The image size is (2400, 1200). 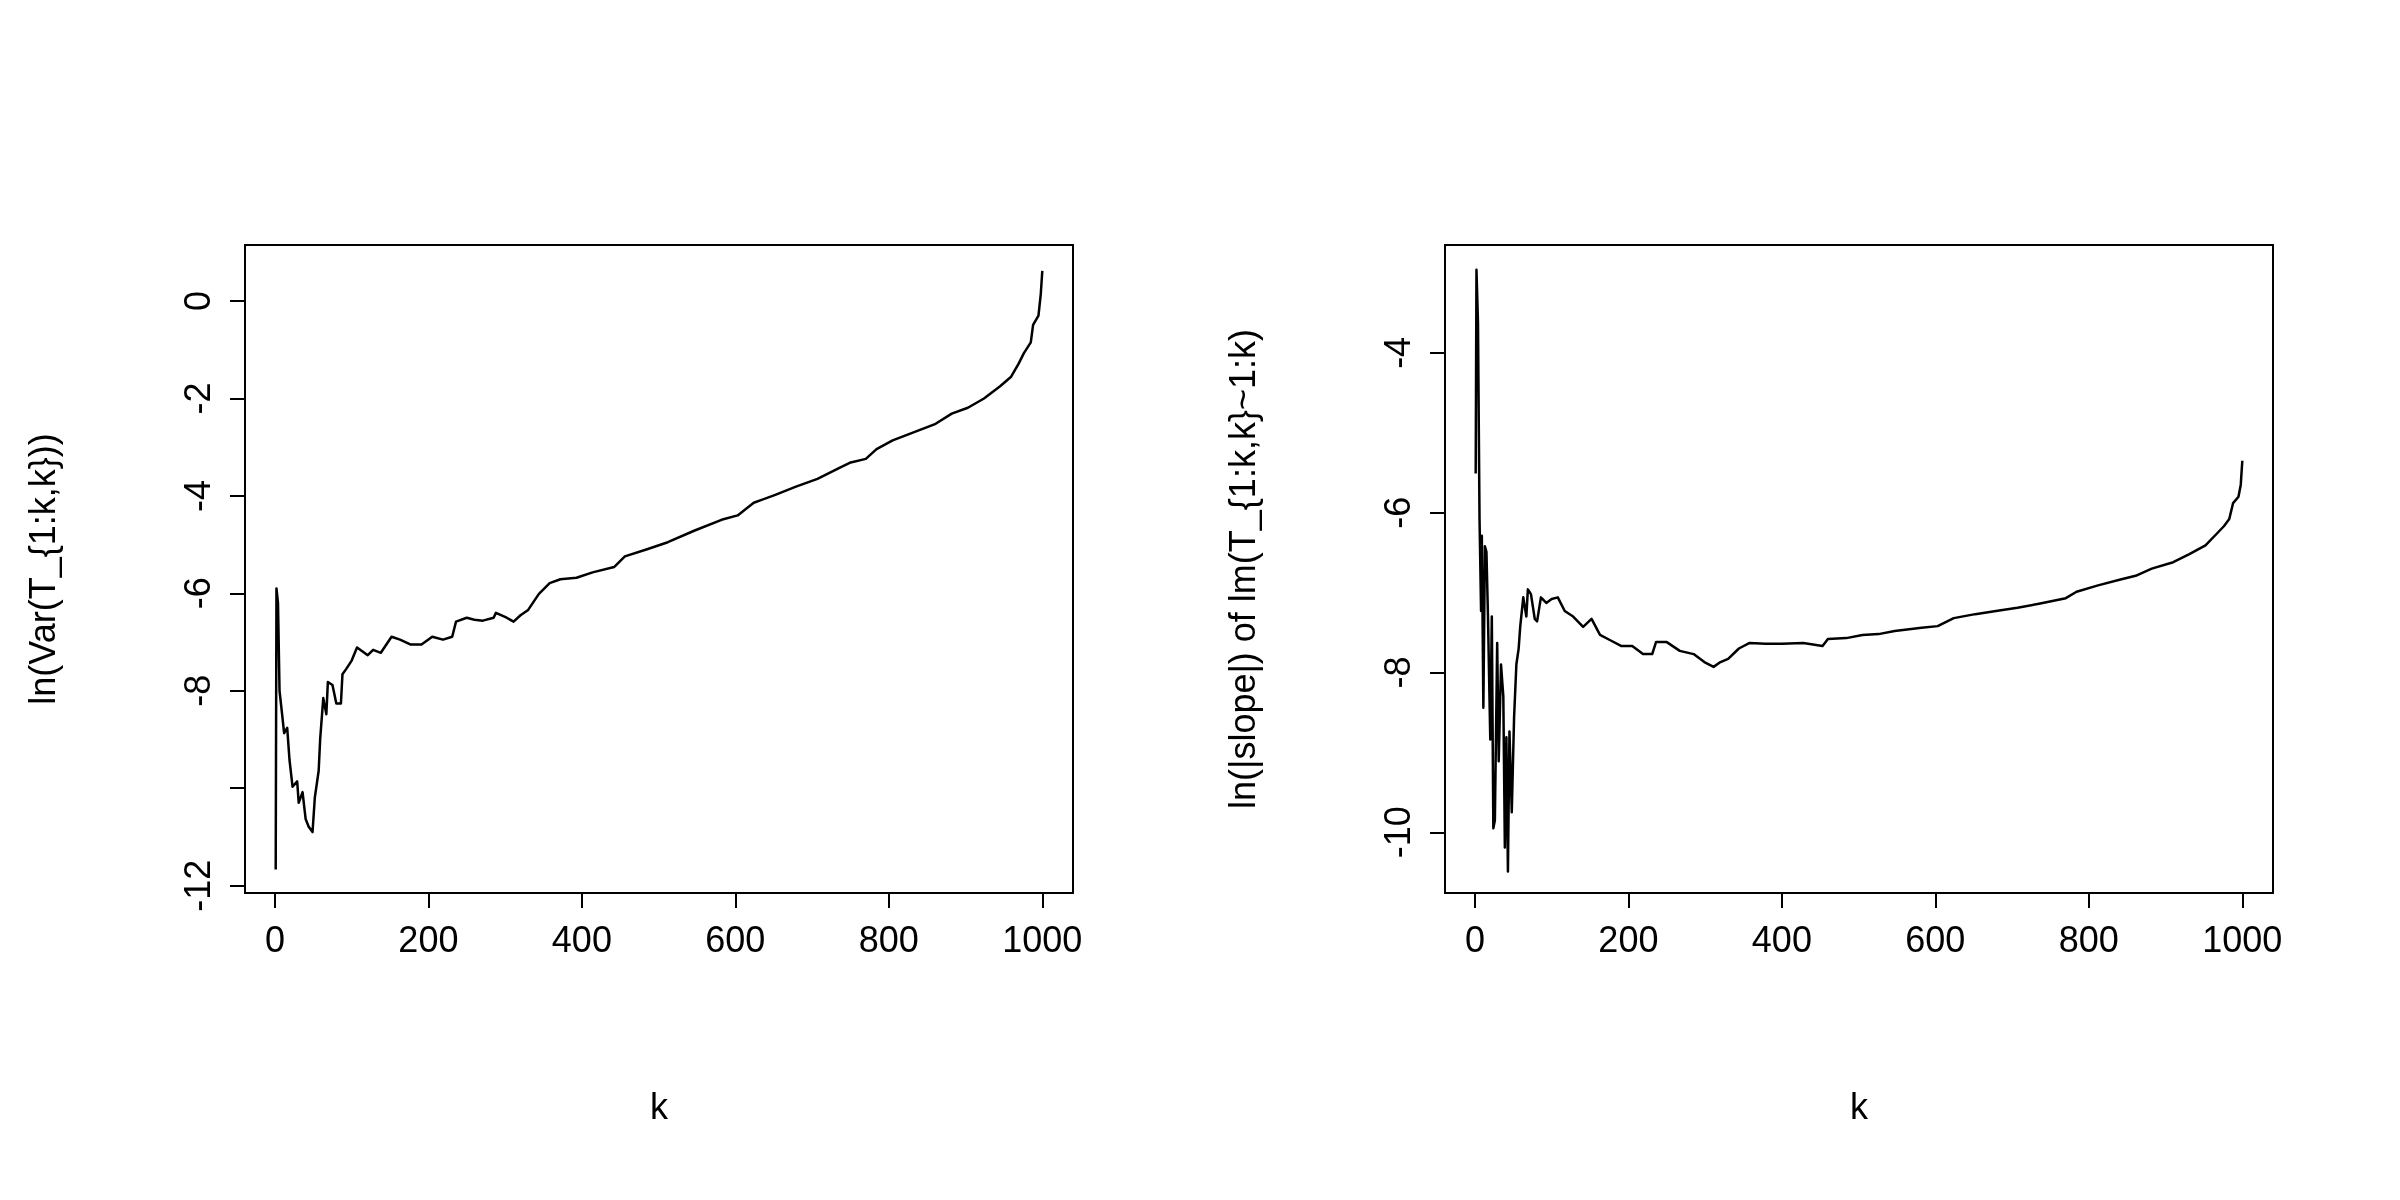 I want to click on y-axis-title: ln(Var(T_{1:k,k})), so click(x=42, y=569).